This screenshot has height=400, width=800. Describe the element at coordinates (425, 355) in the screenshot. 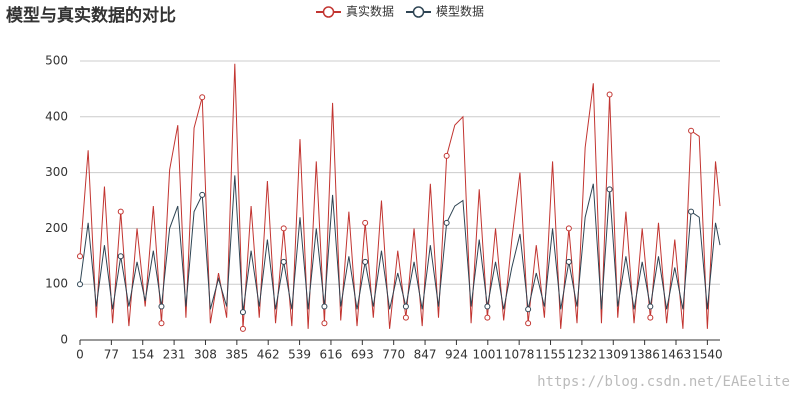

I see `x-tick-label: 847` at that location.